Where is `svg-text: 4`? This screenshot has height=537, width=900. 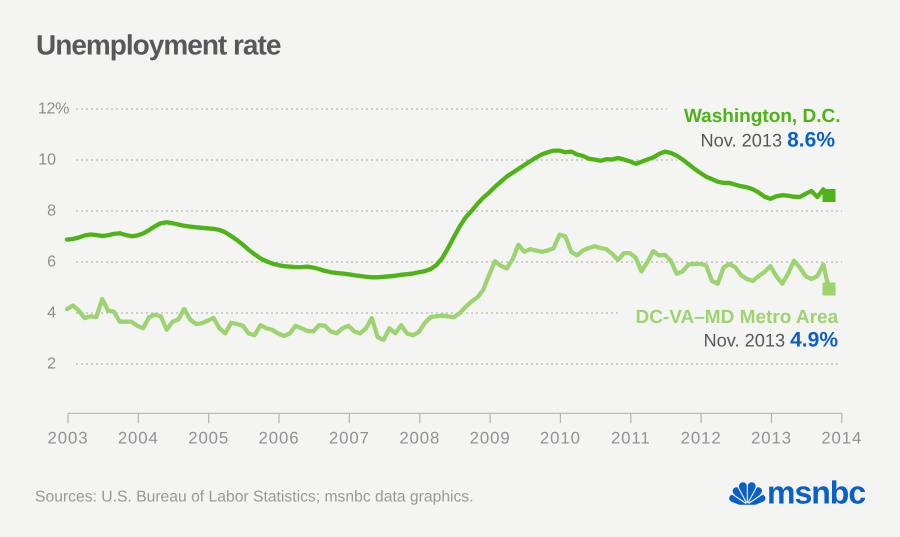 svg-text: 4 is located at coordinates (51, 312).